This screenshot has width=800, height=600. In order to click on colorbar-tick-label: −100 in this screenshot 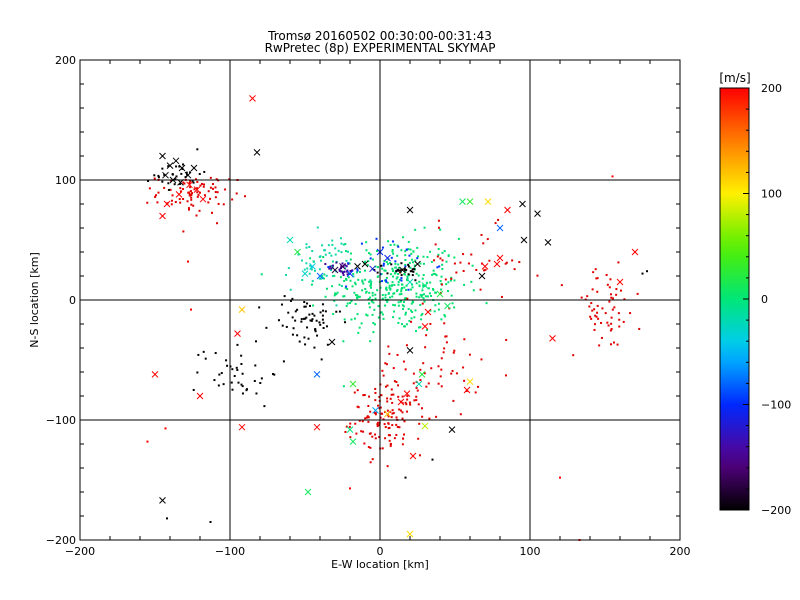, I will do `click(776, 405)`.